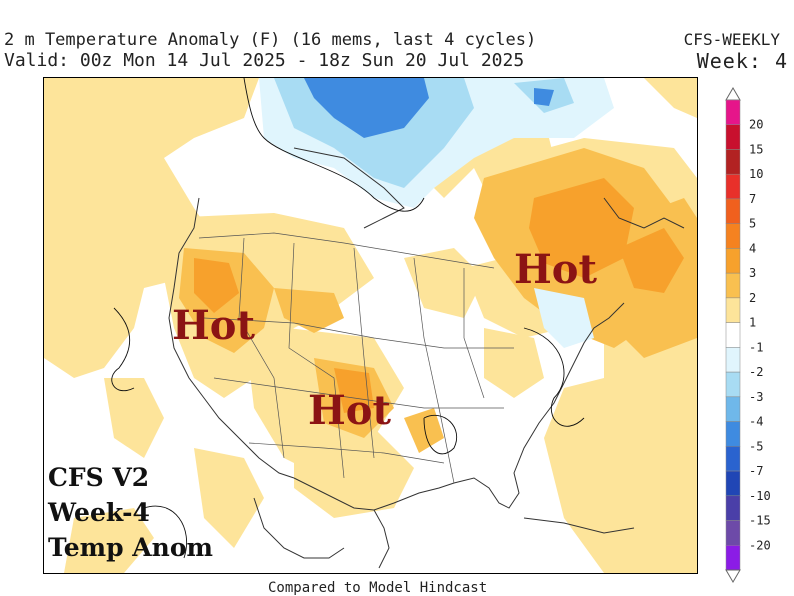 The image size is (794, 596). Describe the element at coordinates (756, 397) in the screenshot. I see `colorbar-label: -3` at that location.